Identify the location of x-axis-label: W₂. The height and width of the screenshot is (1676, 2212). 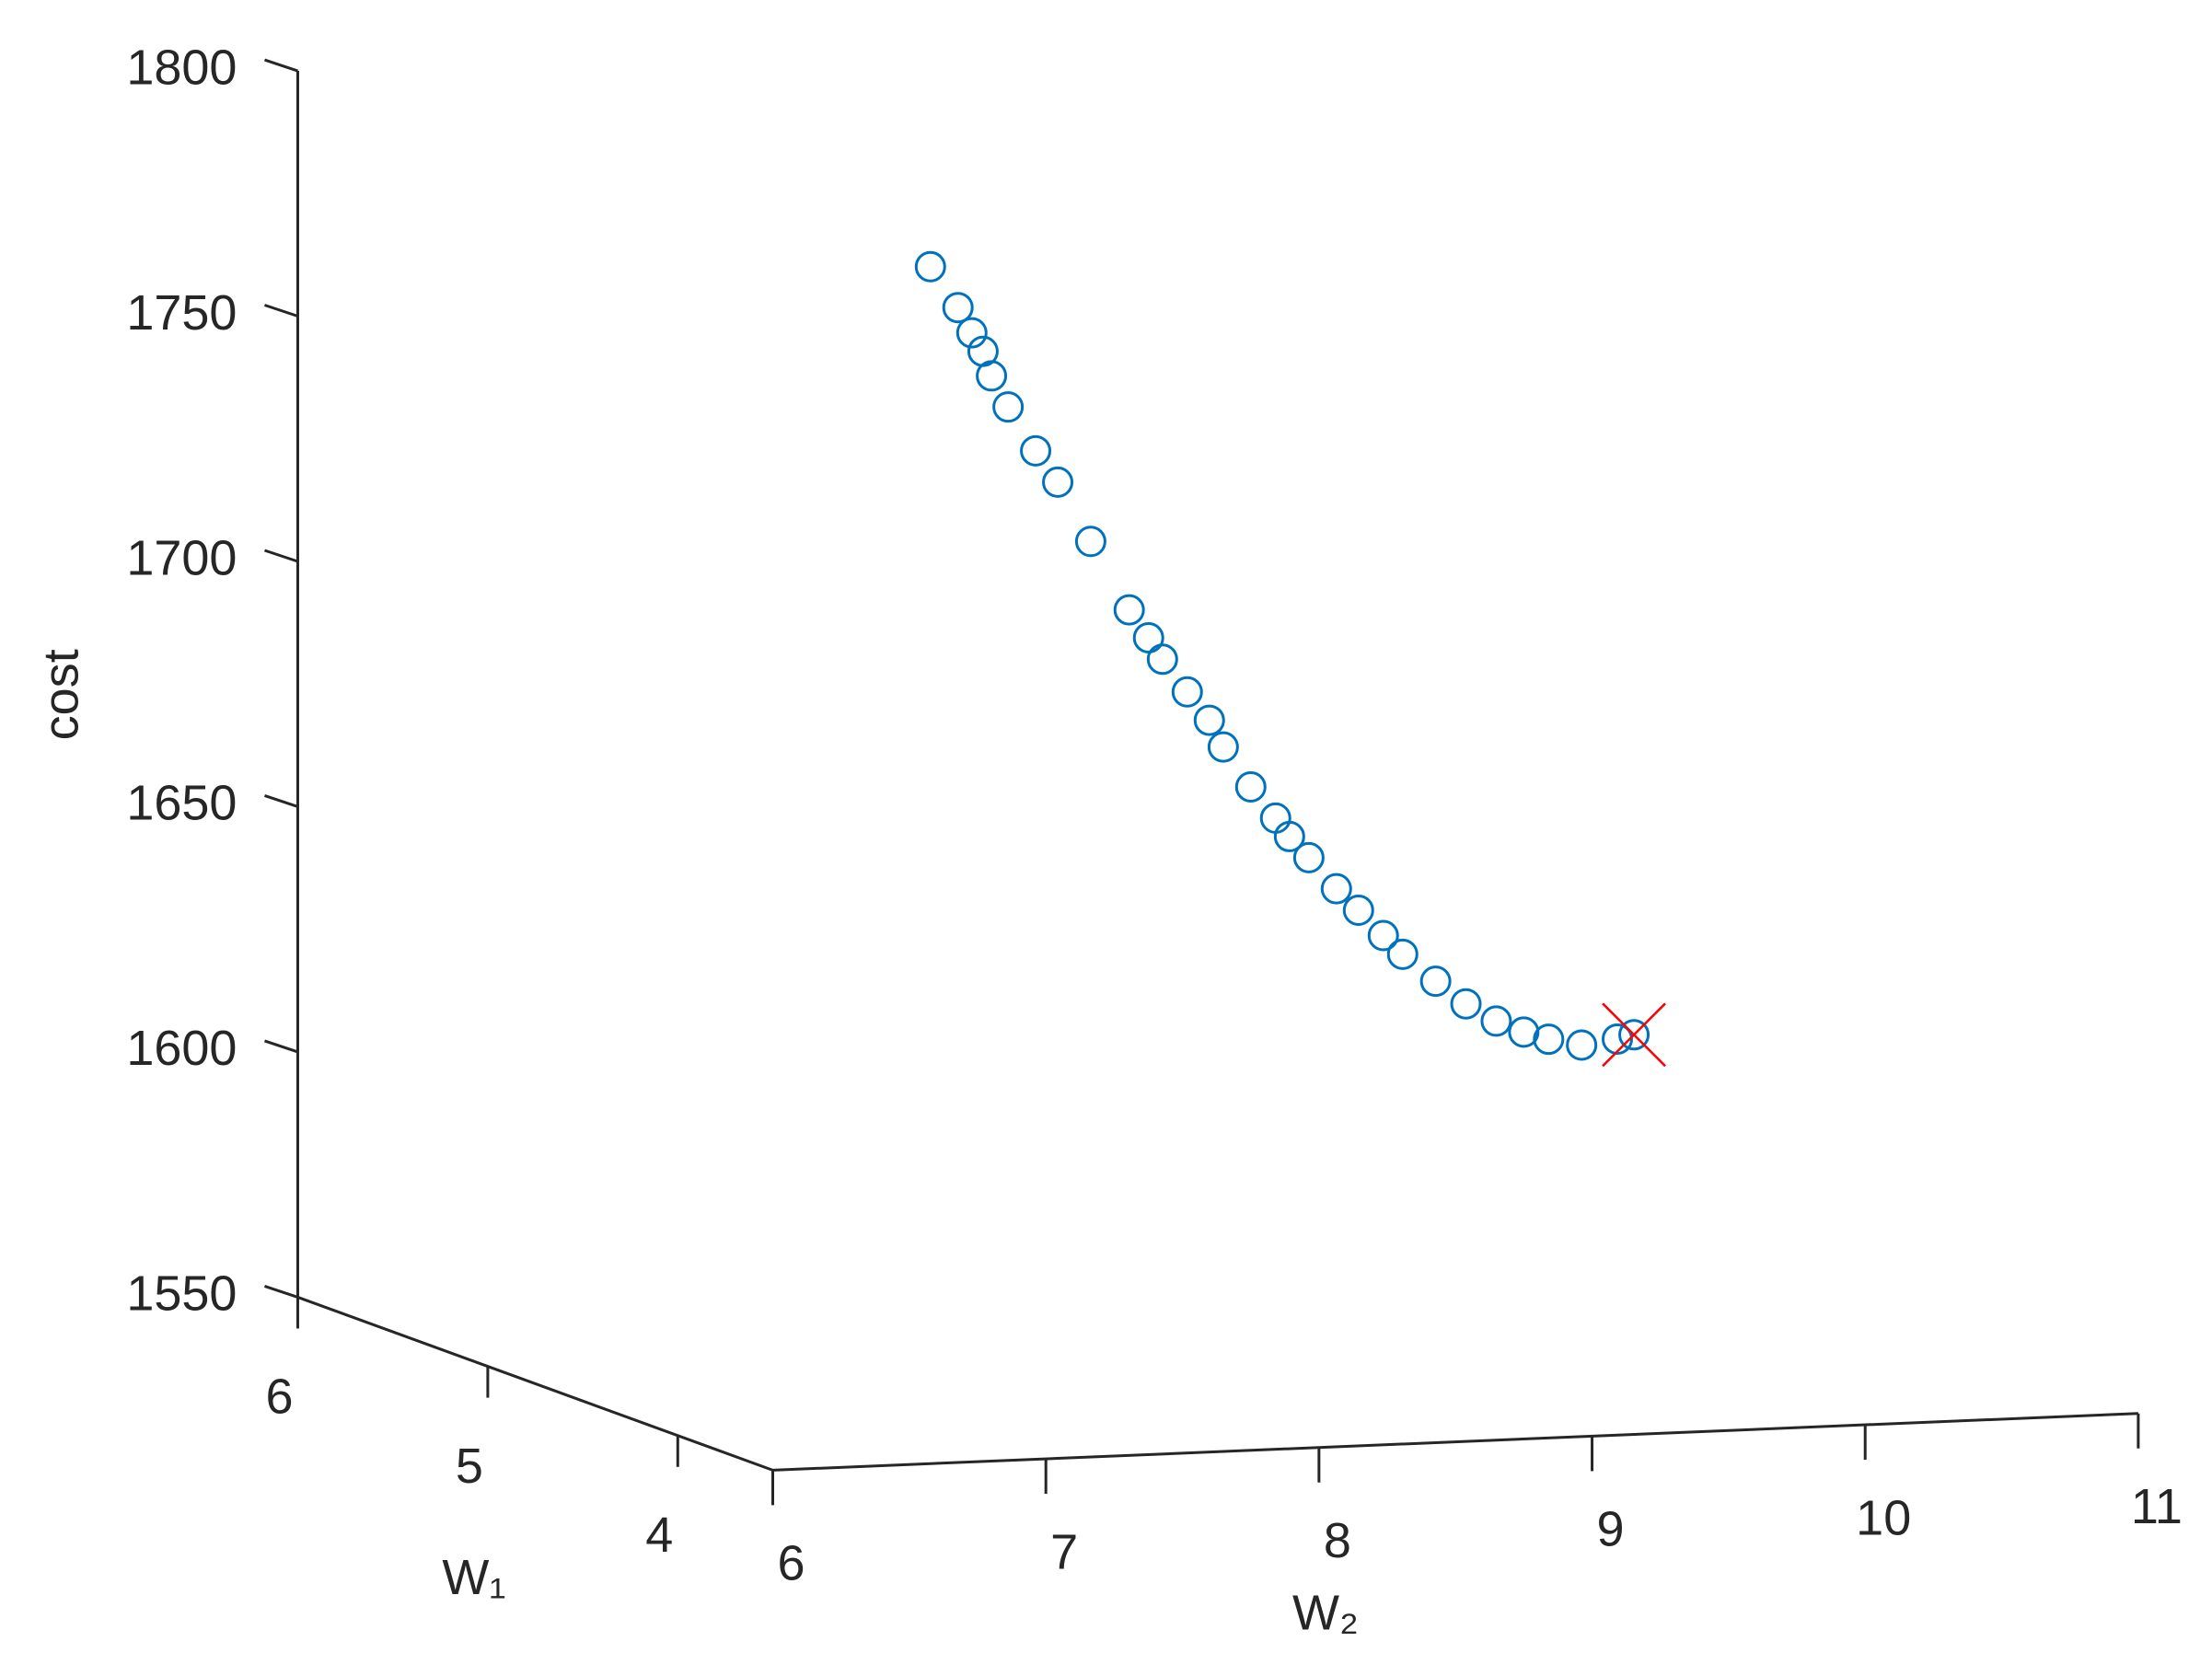
(1325, 1612).